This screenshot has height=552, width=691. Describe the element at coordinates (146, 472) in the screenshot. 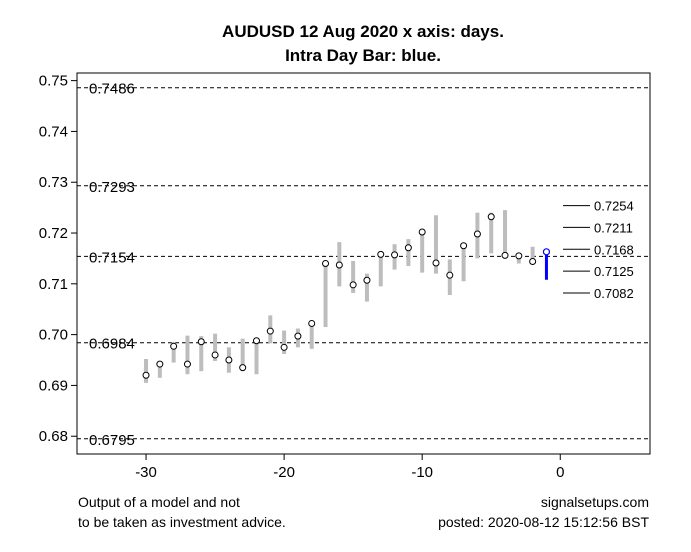

I see `x-tick-label: -30` at that location.